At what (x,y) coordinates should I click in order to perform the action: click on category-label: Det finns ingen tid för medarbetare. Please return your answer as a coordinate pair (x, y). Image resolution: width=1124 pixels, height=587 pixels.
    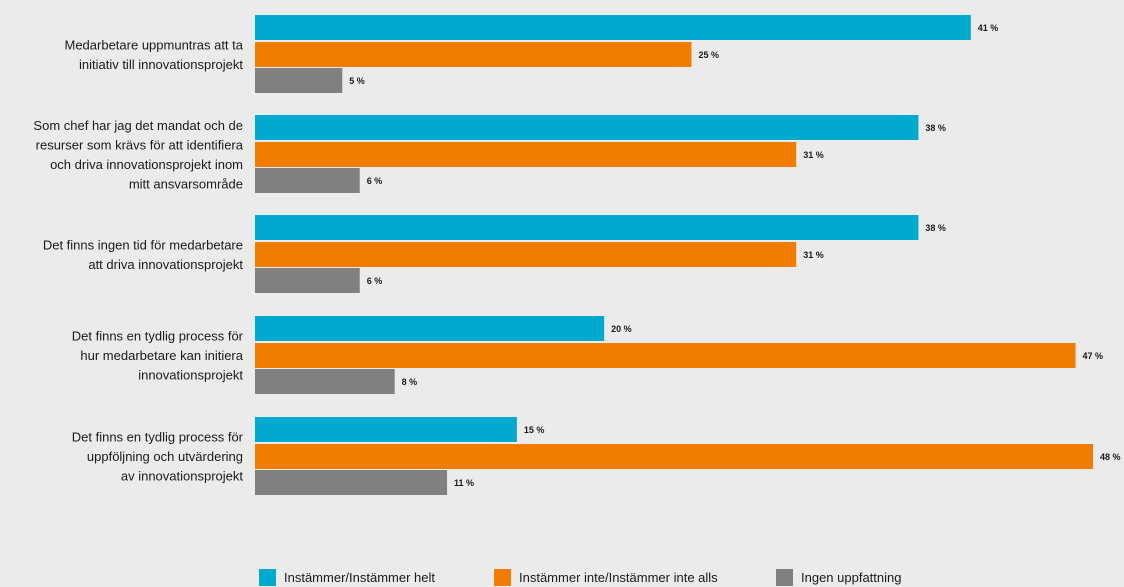
    Looking at the image, I should click on (143, 244).